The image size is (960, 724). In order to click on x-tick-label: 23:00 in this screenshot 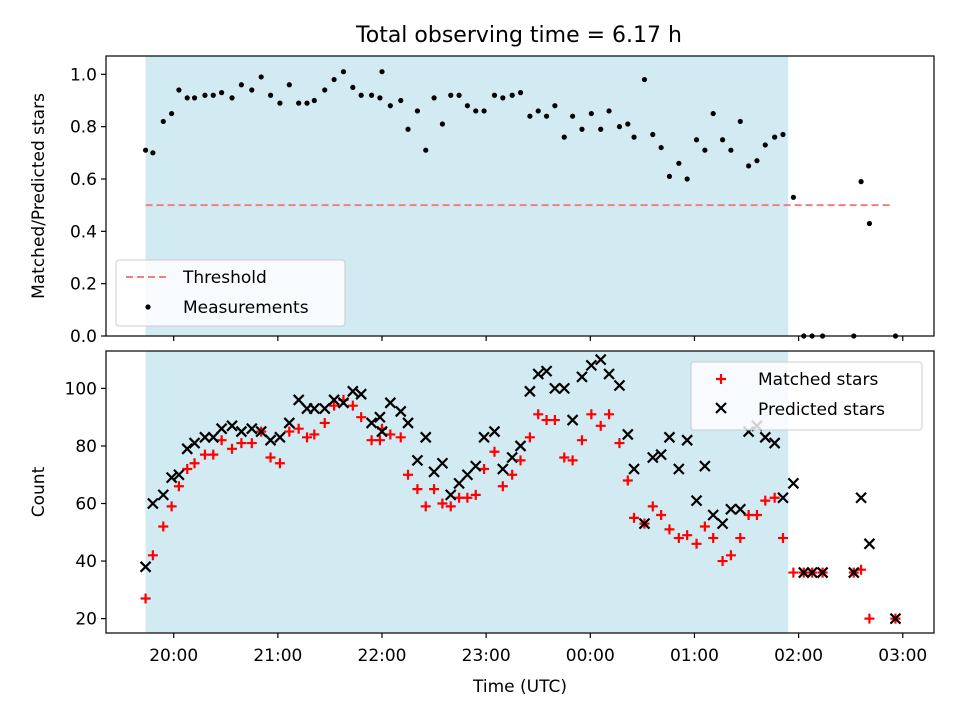, I will do `click(486, 656)`.